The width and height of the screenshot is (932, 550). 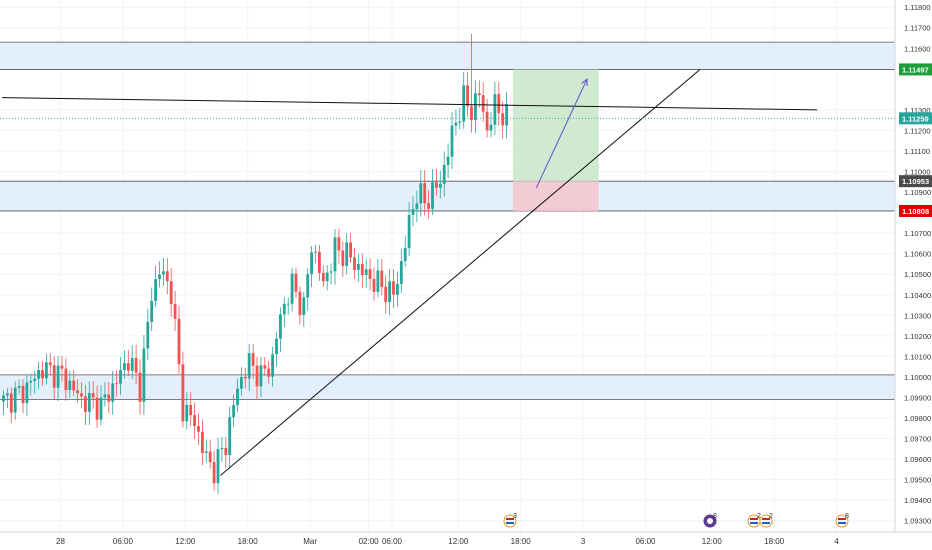 I want to click on time-tick-label: 12:00, so click(x=712, y=541).